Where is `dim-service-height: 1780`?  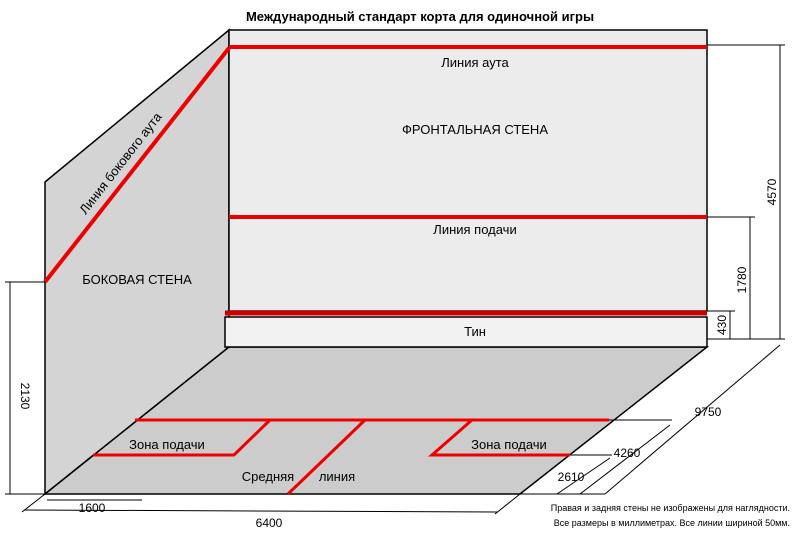 dim-service-height: 1780 is located at coordinates (742, 279).